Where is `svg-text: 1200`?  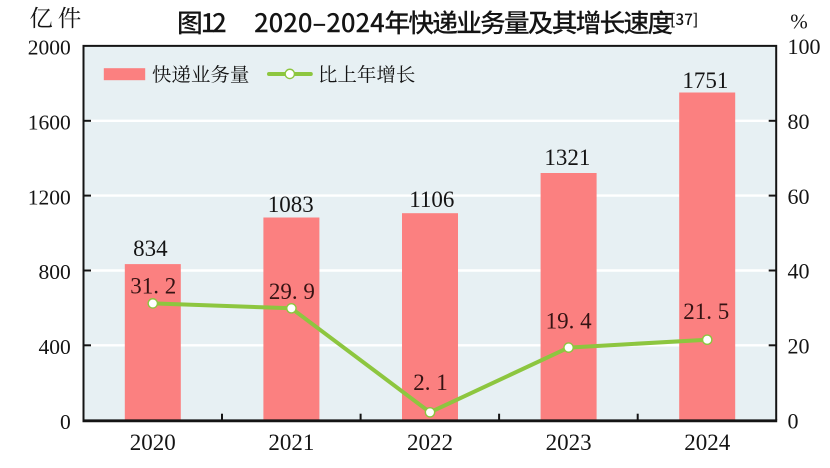 svg-text: 1200 is located at coordinates (49, 197).